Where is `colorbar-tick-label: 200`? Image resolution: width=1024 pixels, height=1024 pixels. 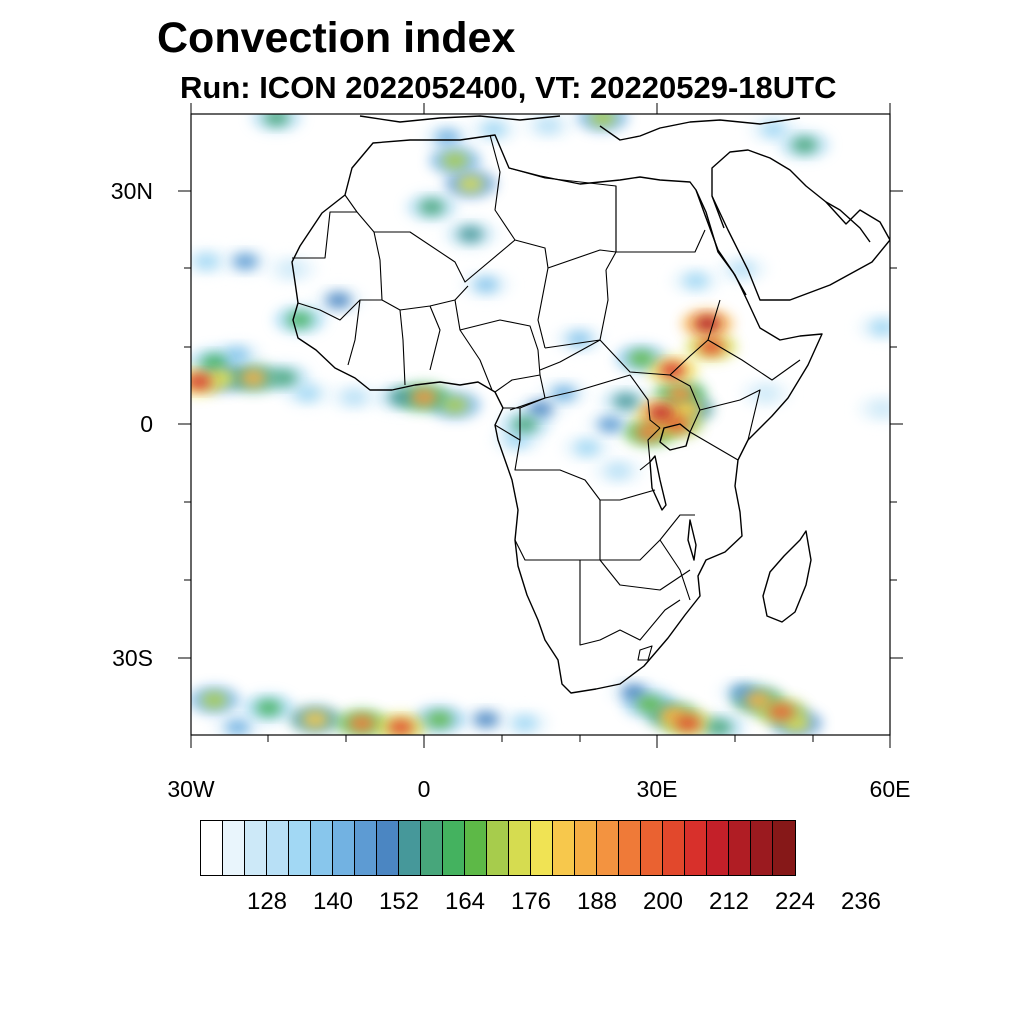
colorbar-tick-label: 200 is located at coordinates (663, 901).